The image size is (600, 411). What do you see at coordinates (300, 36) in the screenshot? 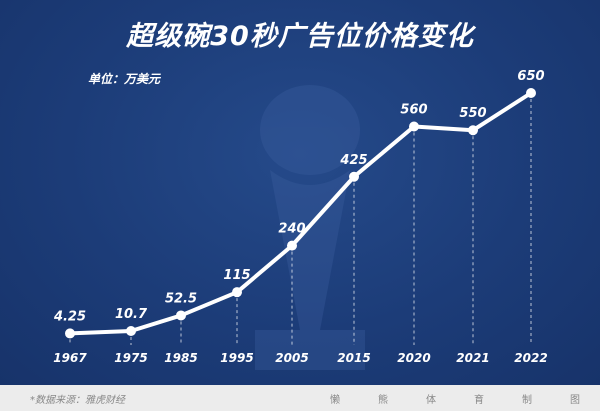
I see `chart-title: 超级碗30秒广告位价格变化` at bounding box center [300, 36].